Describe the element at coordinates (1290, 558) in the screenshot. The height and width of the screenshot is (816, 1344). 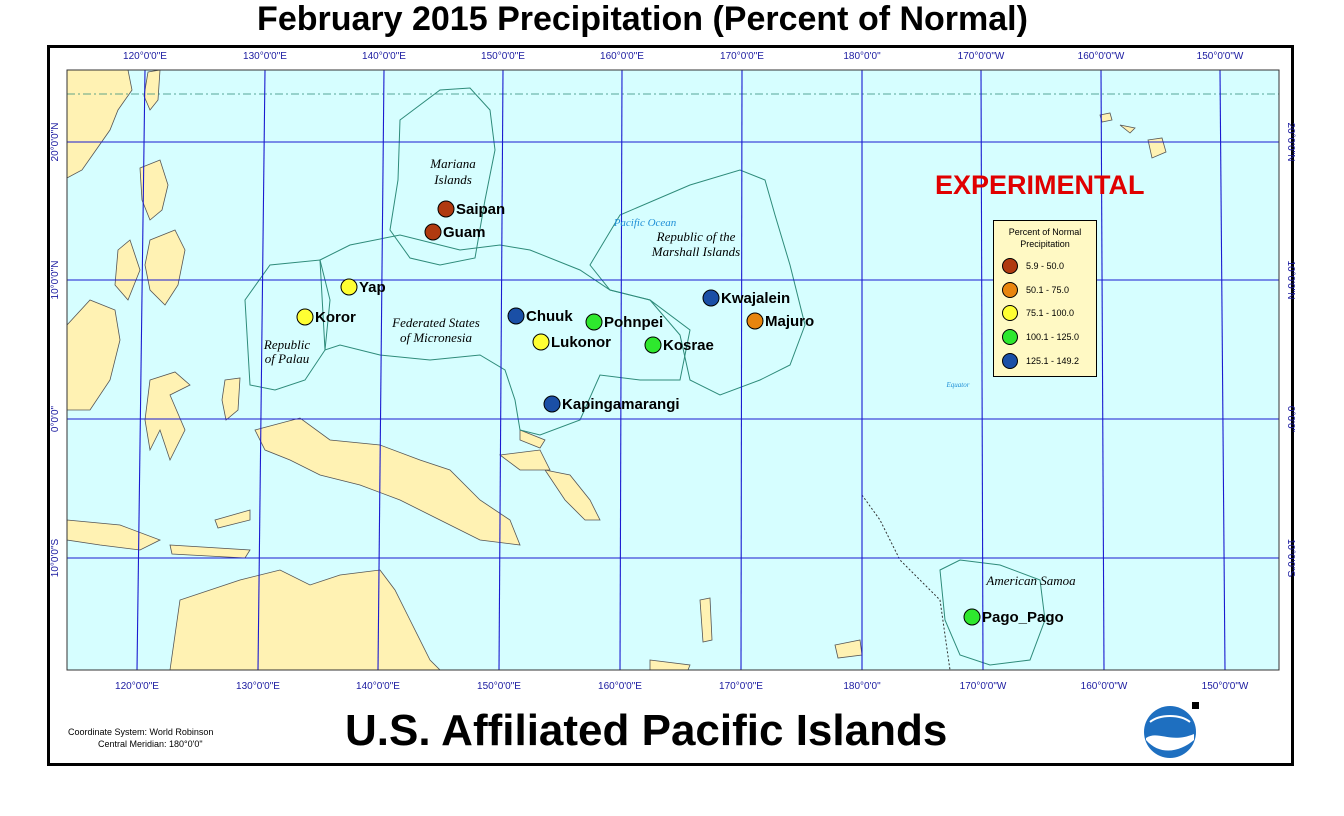
I see `lat-label-right: 10°0'0"S` at that location.